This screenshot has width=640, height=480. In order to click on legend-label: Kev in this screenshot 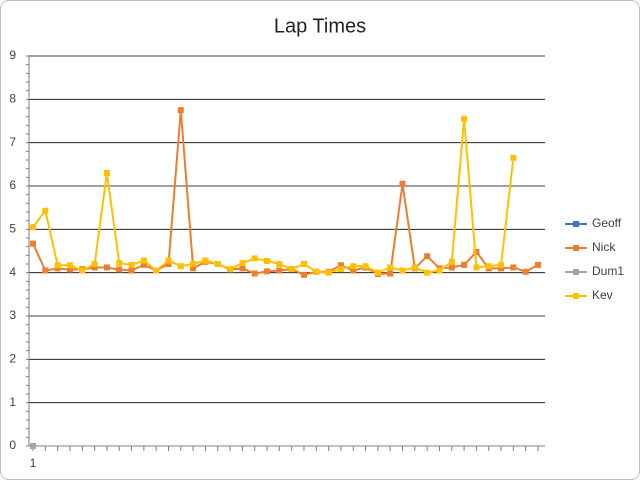, I will do `click(602, 295)`.